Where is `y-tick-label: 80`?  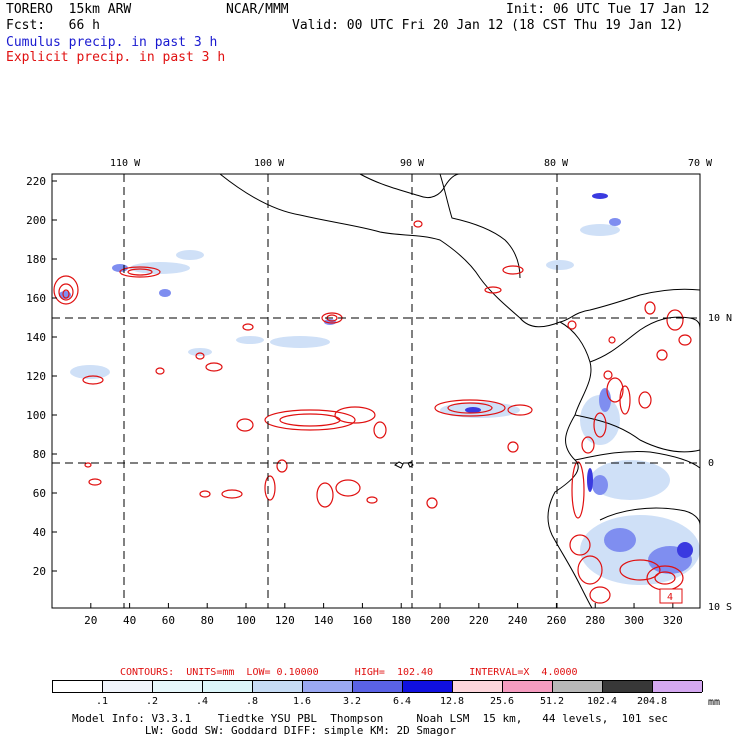
y-tick-label: 80 is located at coordinates (39, 454).